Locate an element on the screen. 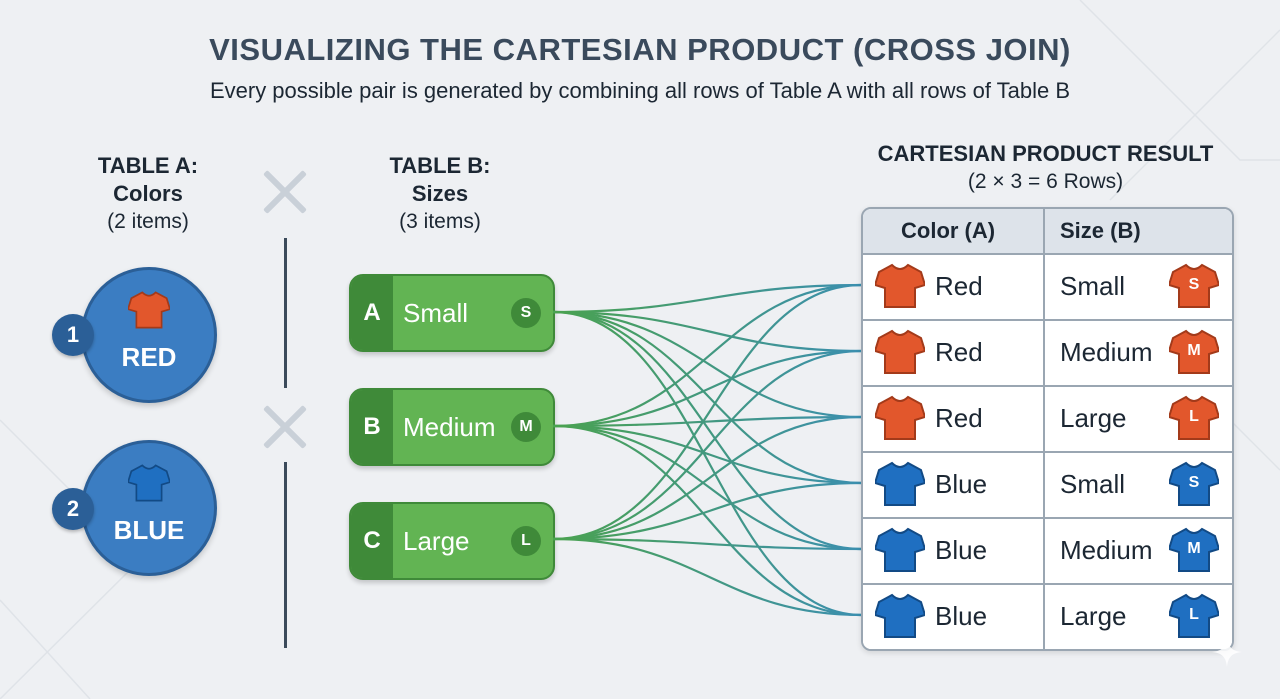 Image resolution: width=1280 pixels, height=699 pixels. size-badge: L is located at coordinates (526, 541).